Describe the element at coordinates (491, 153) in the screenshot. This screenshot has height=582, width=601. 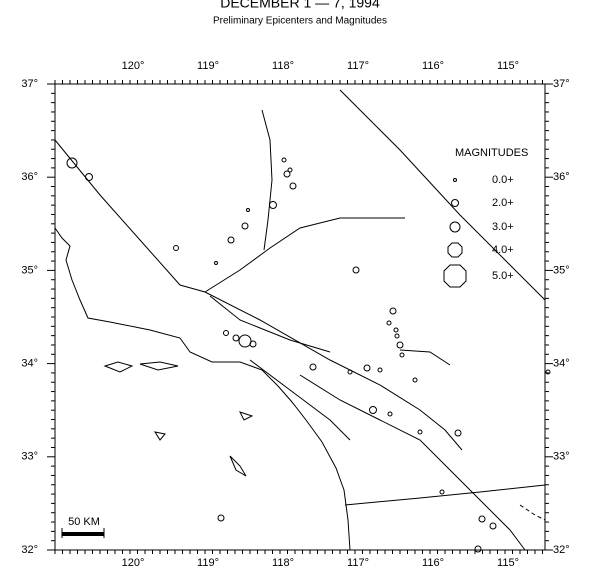
I see `legend-title: MAGNITUDES` at that location.